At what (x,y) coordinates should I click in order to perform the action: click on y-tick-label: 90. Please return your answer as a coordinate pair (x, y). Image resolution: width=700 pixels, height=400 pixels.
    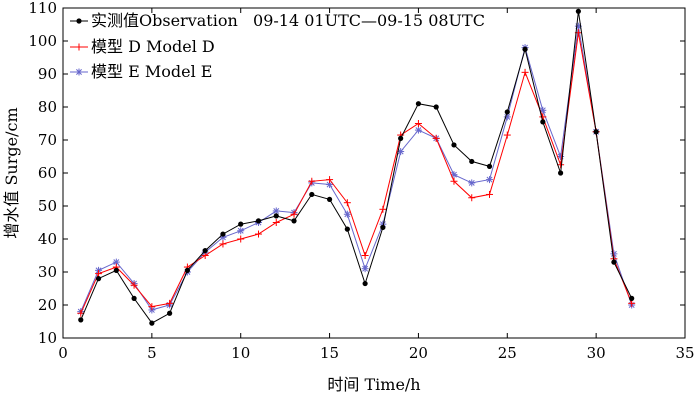
    Looking at the image, I should click on (47, 74).